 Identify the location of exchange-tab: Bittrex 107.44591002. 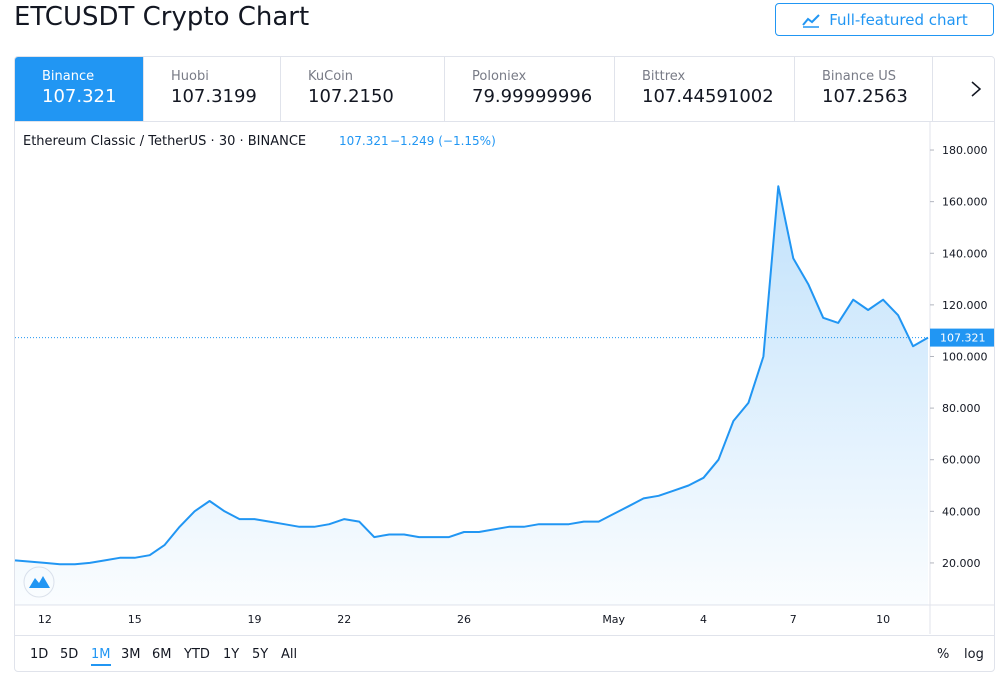
(705, 89).